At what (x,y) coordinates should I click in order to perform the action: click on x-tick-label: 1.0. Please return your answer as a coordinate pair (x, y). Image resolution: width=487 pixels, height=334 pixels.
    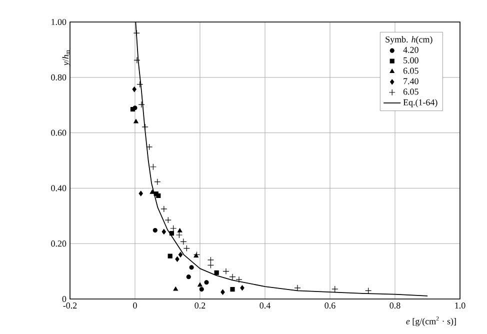
    Looking at the image, I should click on (460, 305).